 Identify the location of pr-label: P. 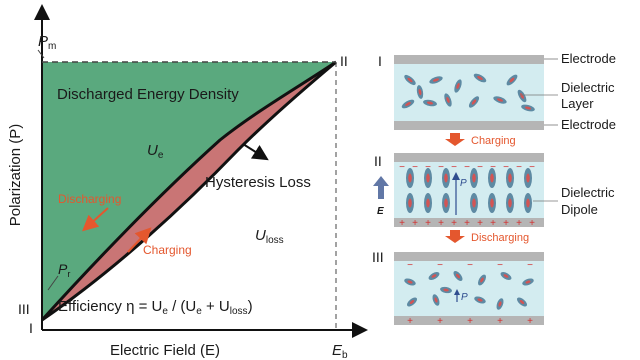
(63, 269).